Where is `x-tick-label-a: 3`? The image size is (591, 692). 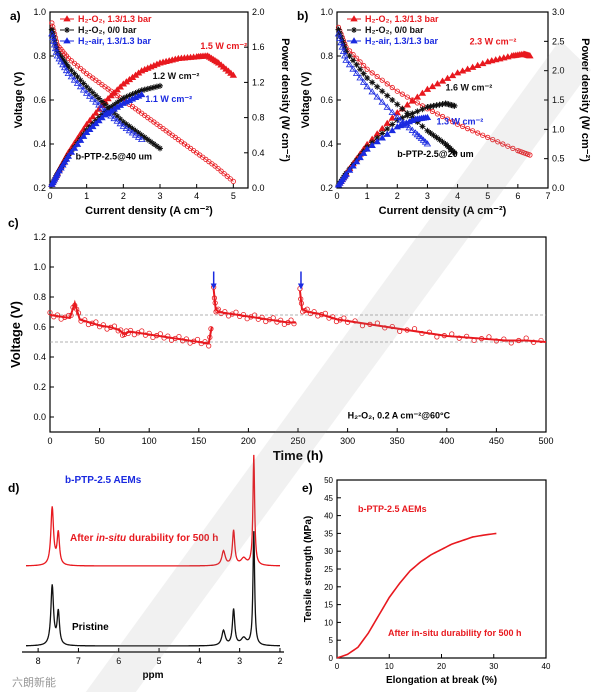 x-tick-label-a: 3 is located at coordinates (159, 196).